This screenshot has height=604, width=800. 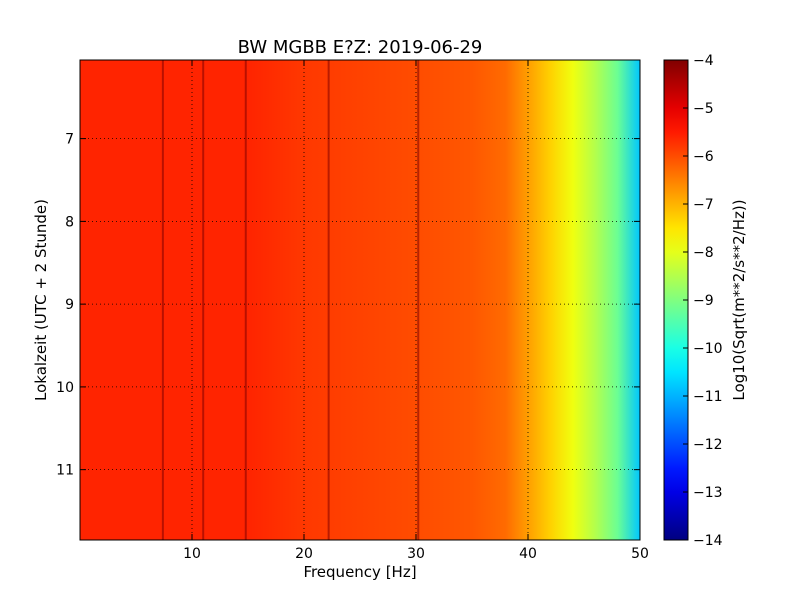 I want to click on colorbar-tick-label: −12, so click(x=708, y=445).